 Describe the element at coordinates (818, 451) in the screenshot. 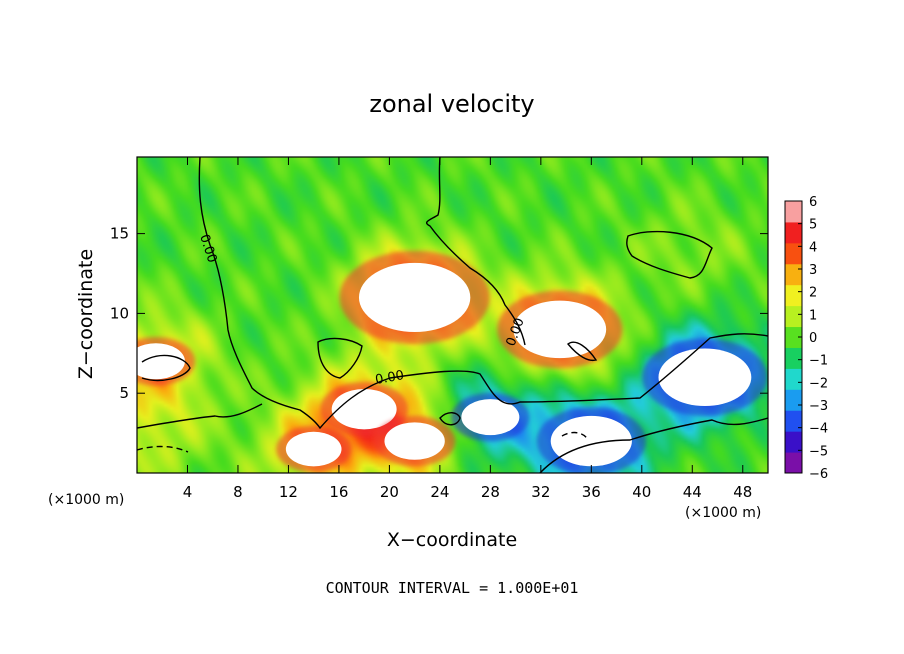

I see `colorbar-tick-label: −5` at that location.